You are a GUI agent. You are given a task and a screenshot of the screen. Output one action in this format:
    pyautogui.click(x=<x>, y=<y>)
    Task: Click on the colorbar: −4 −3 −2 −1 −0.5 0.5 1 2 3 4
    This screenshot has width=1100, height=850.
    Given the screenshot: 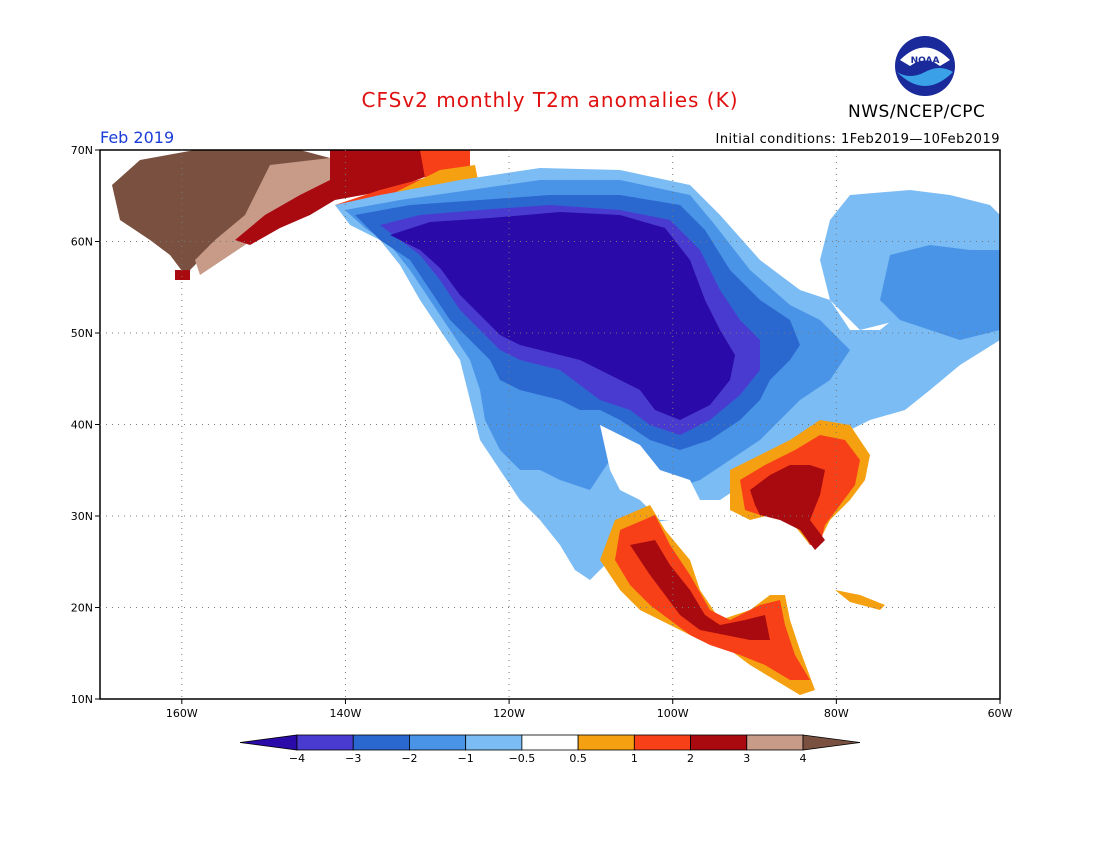 What is the action you would take?
    pyautogui.click(x=550, y=749)
    